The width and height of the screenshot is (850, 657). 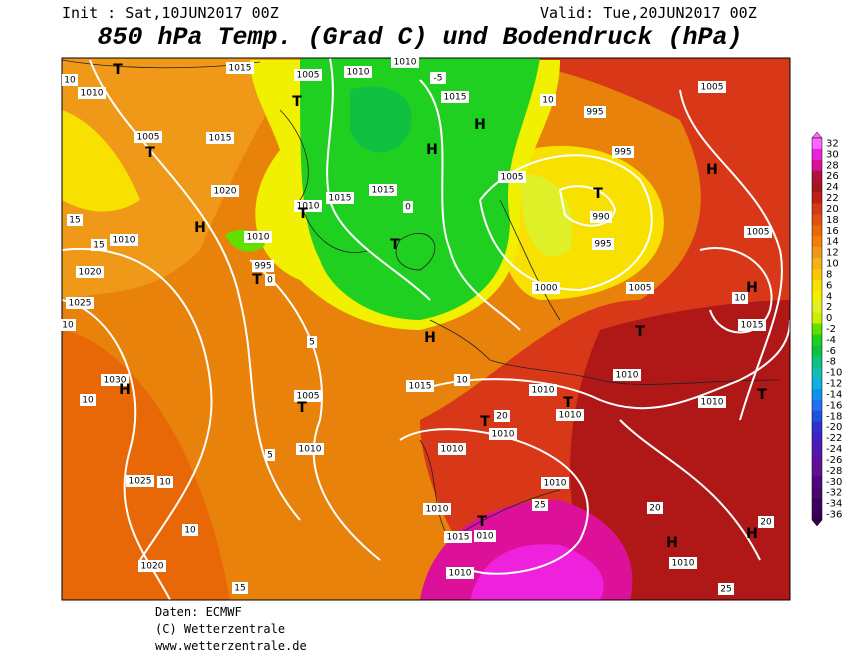 I want to click on footer-url: www.wetterzentrale.de, so click(x=231, y=646).